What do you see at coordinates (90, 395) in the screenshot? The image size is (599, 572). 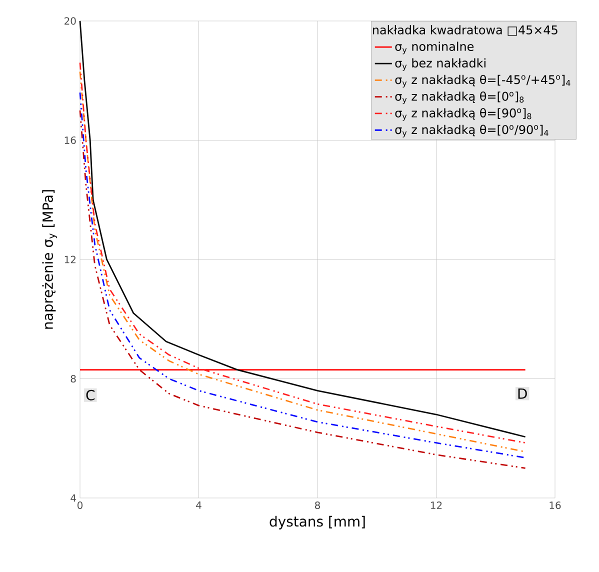 I see `annotation: C` at bounding box center [90, 395].